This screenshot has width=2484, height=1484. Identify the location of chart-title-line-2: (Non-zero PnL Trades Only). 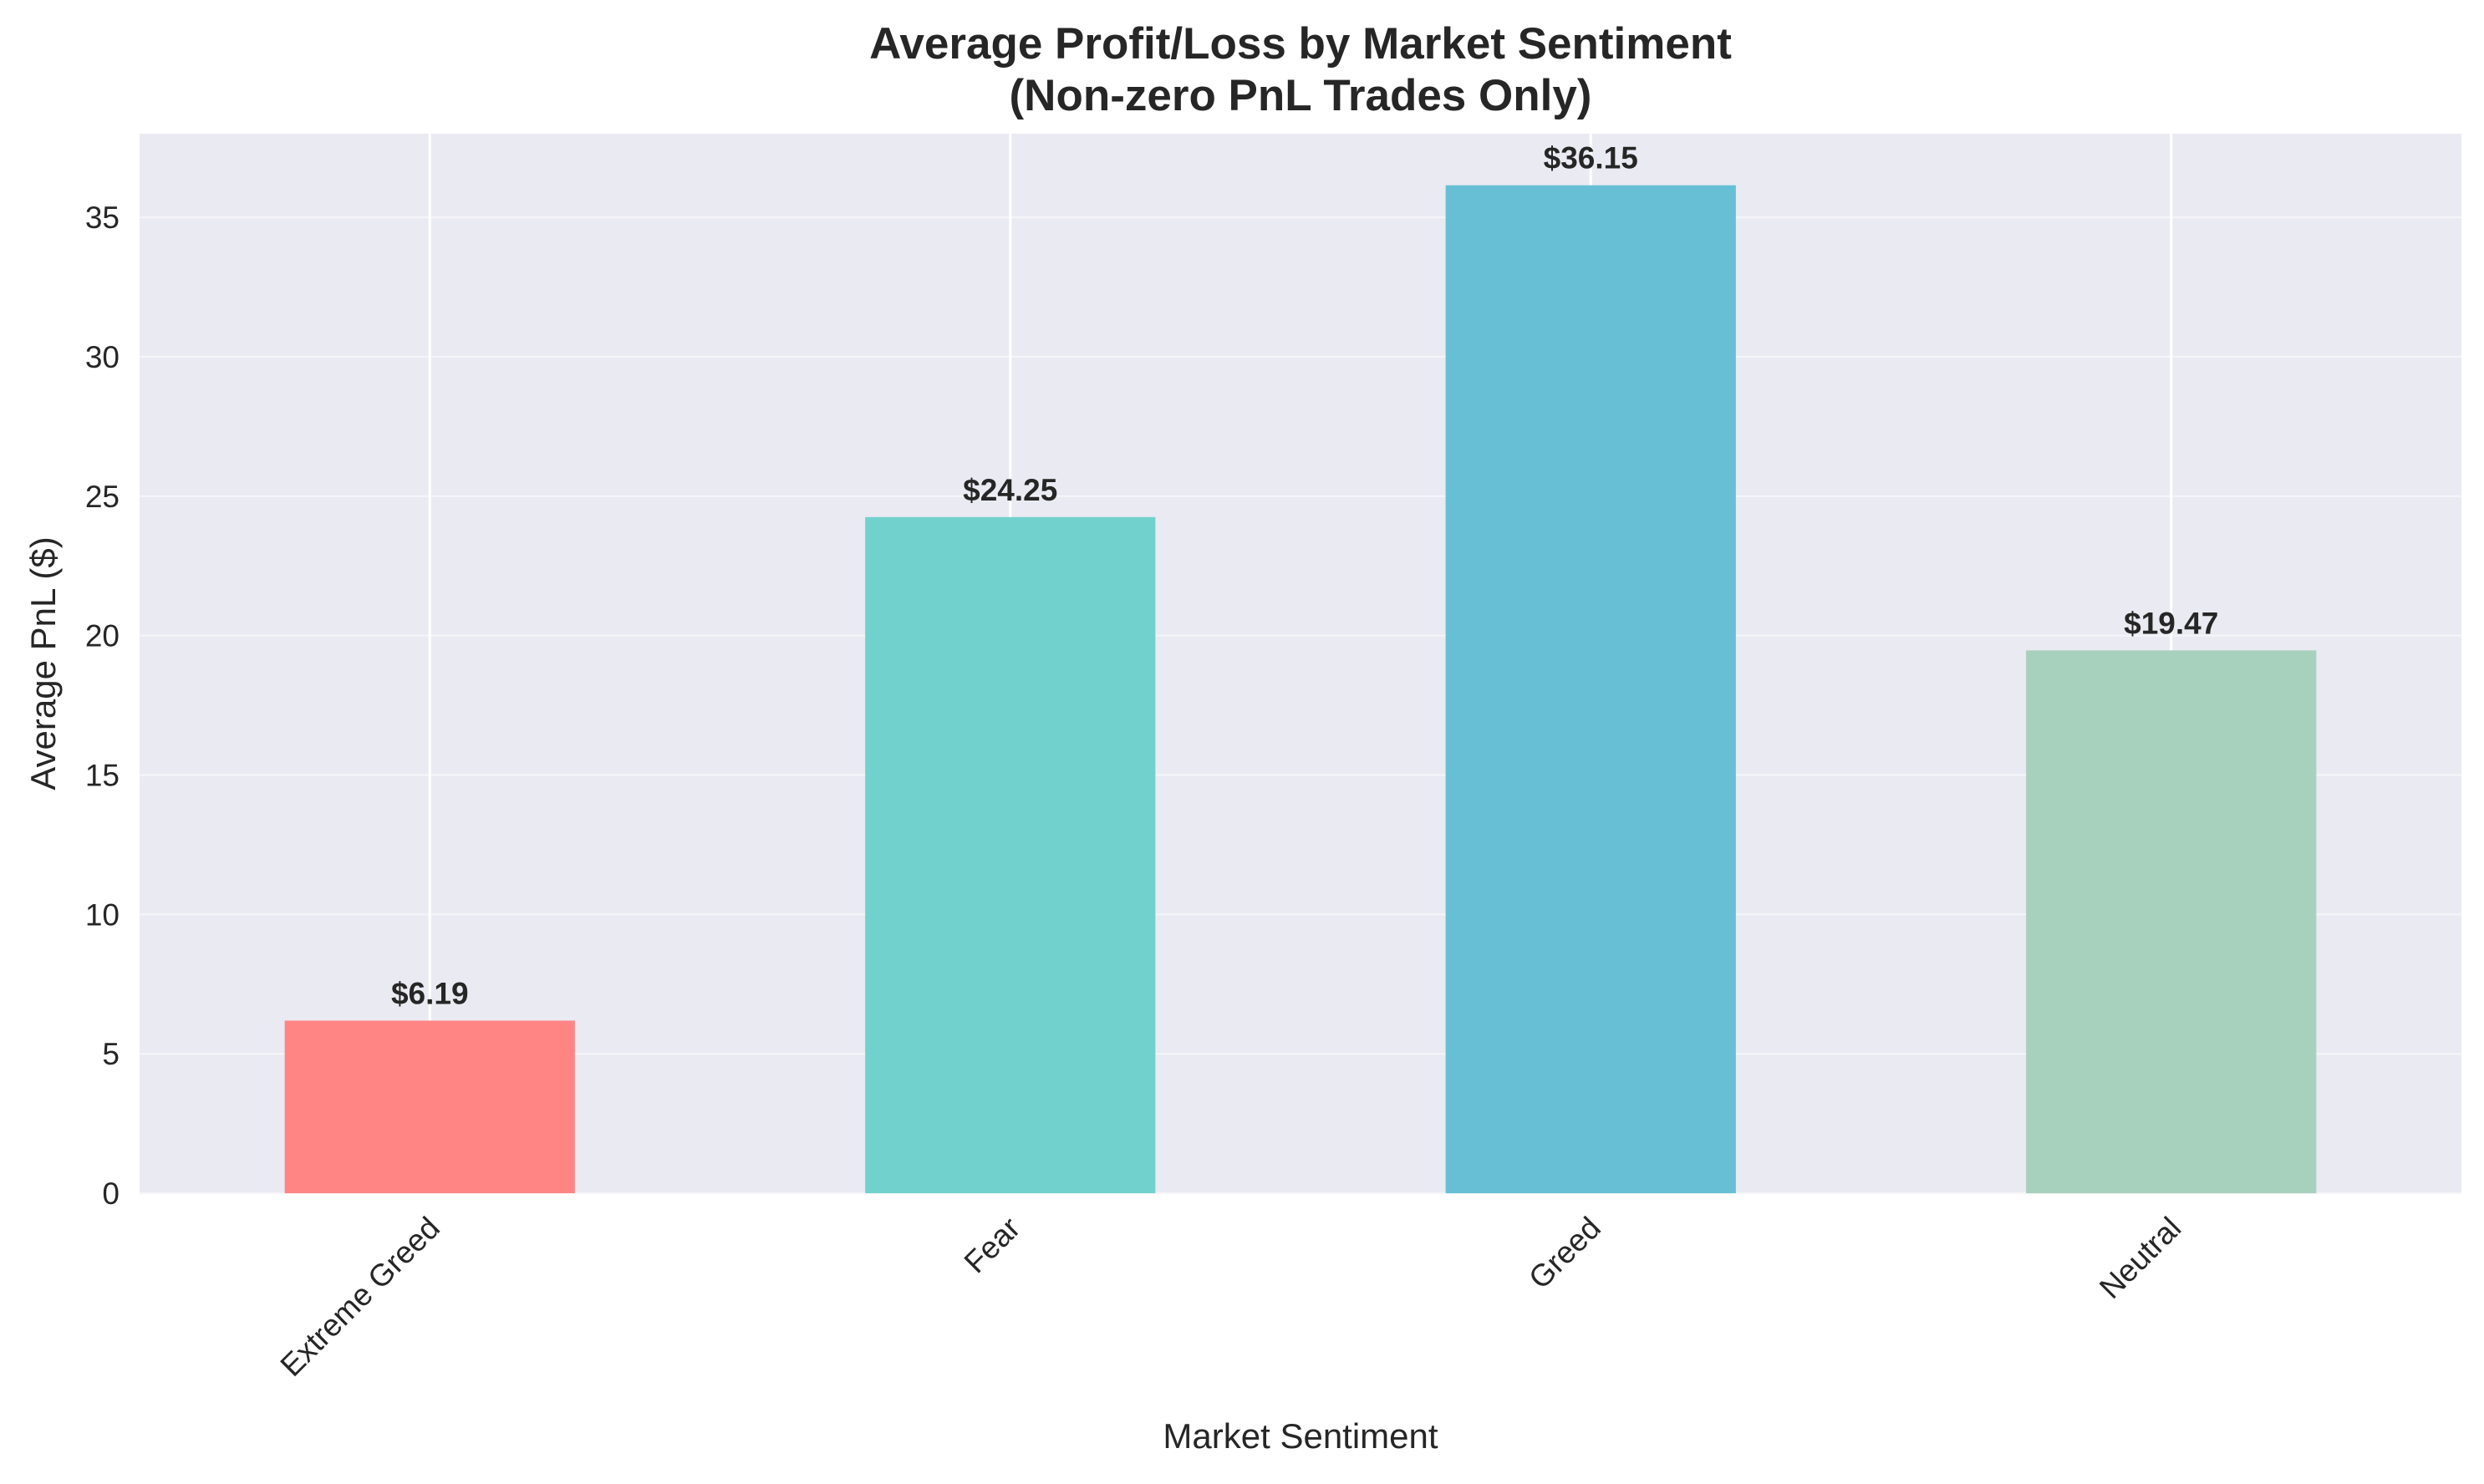
(1301, 95).